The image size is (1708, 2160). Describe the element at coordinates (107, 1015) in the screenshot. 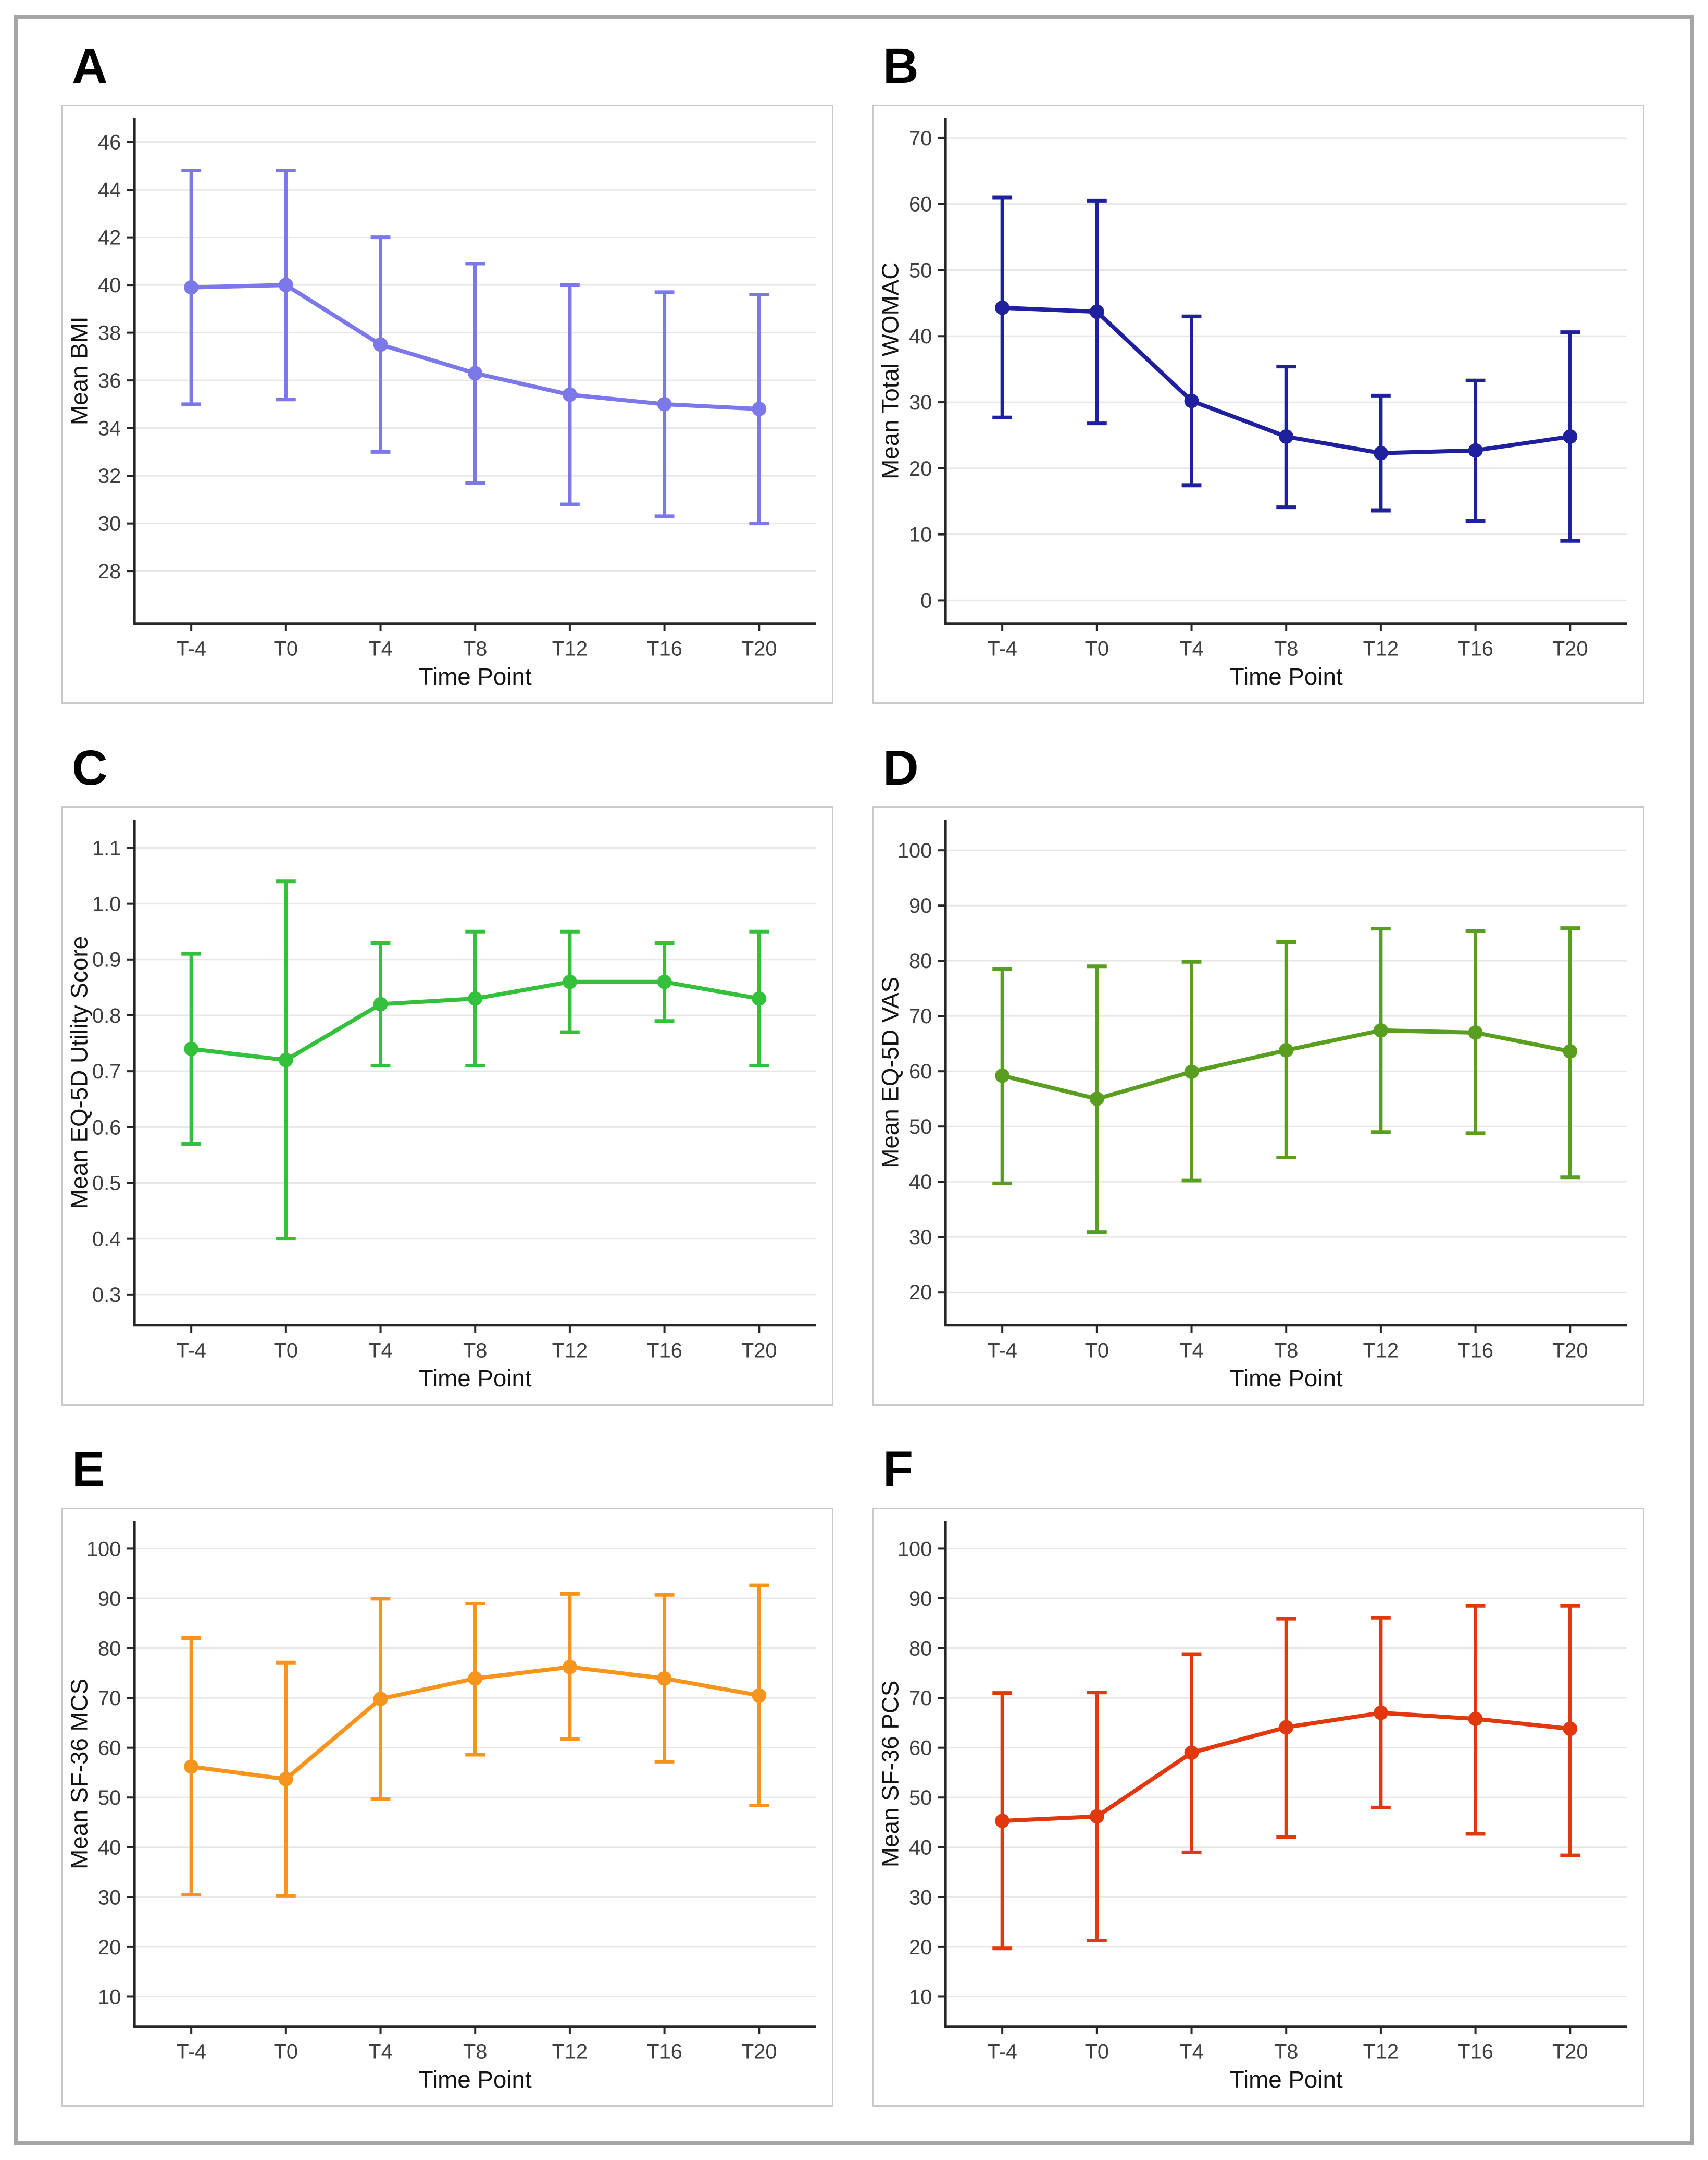

I see `y-tick-label: 0.8` at that location.